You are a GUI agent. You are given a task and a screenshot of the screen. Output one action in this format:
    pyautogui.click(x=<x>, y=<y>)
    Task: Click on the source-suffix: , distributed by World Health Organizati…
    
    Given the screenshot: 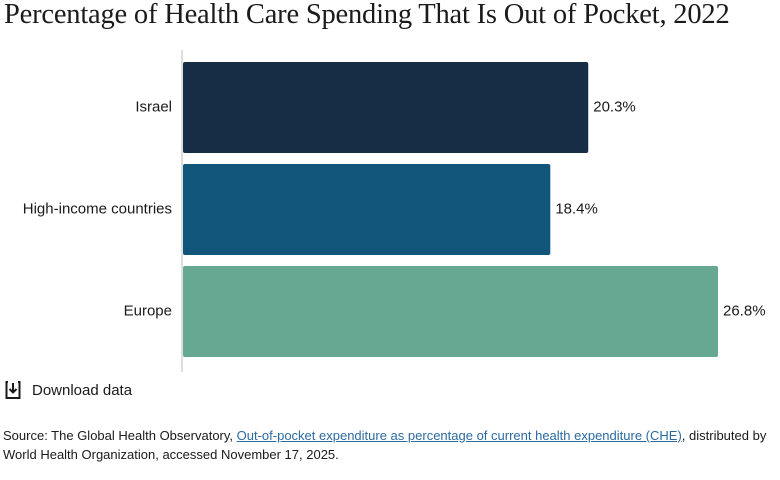 What is the action you would take?
    pyautogui.click(x=385, y=445)
    